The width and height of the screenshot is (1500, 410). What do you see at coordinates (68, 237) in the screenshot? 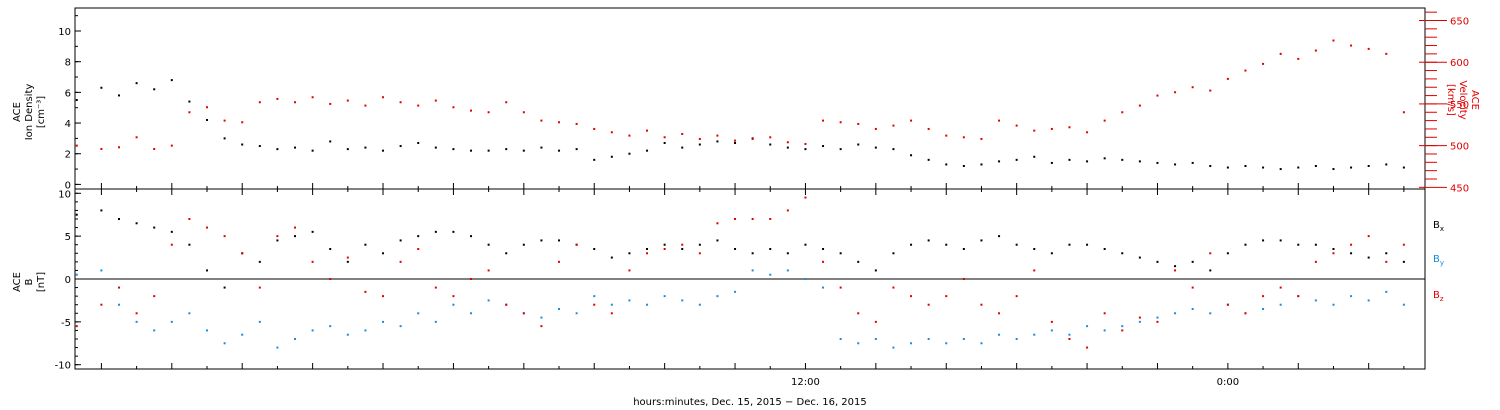
I see `bottom-y-tick-label: 5` at bounding box center [68, 237].